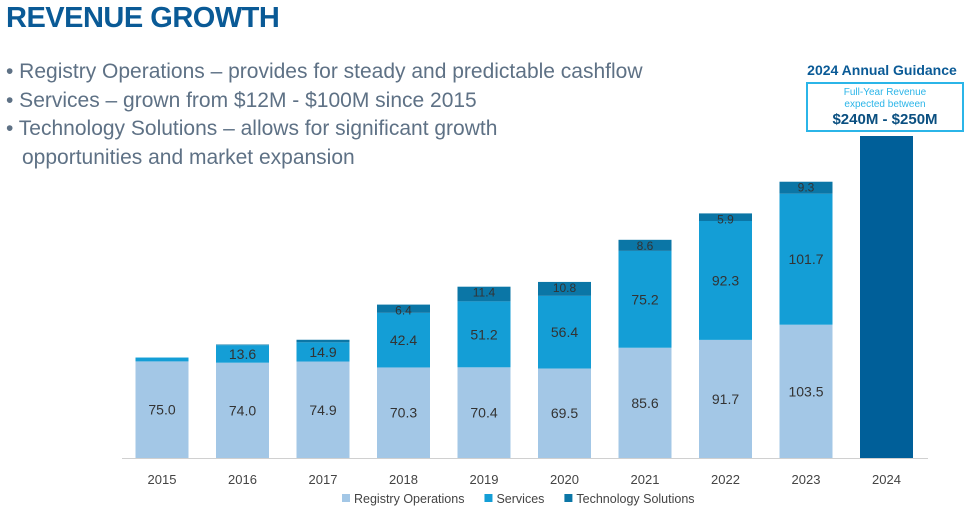 The image size is (970, 519). I want to click on bar-registry-operations-2017, so click(323, 409).